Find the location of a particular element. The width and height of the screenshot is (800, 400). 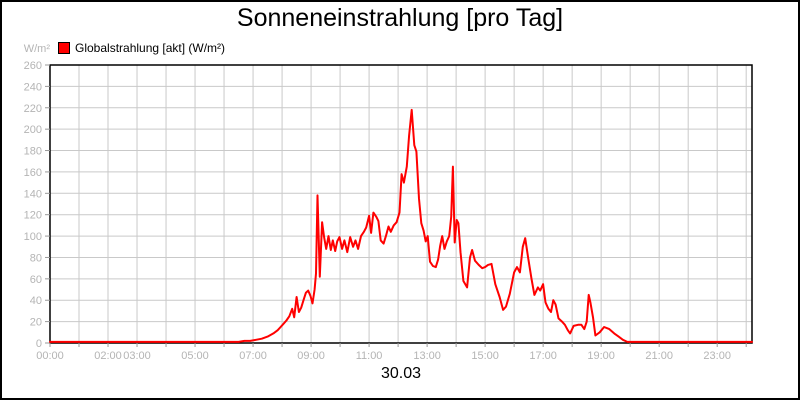

y-tick-label: 140 is located at coordinates (33, 194).